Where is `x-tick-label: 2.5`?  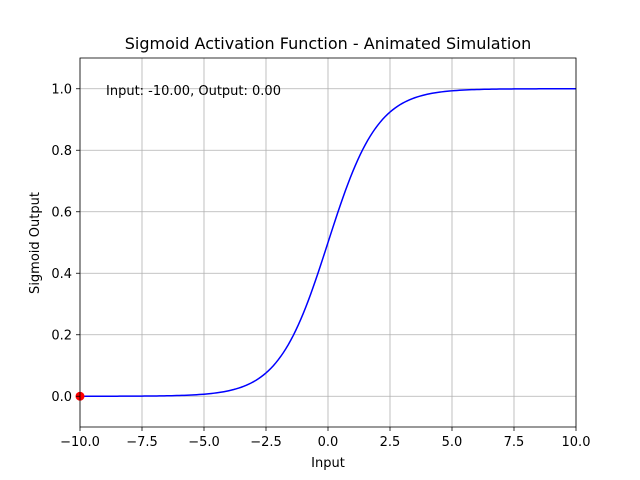
x-tick-label: 2.5 is located at coordinates (390, 442).